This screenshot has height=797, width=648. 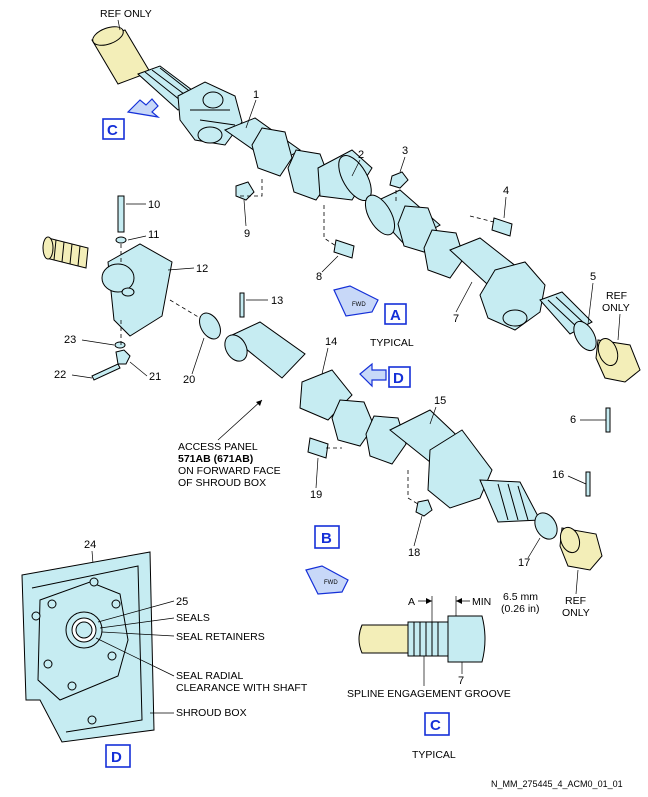 What do you see at coordinates (558, 475) in the screenshot?
I see `callout-16: 16` at bounding box center [558, 475].